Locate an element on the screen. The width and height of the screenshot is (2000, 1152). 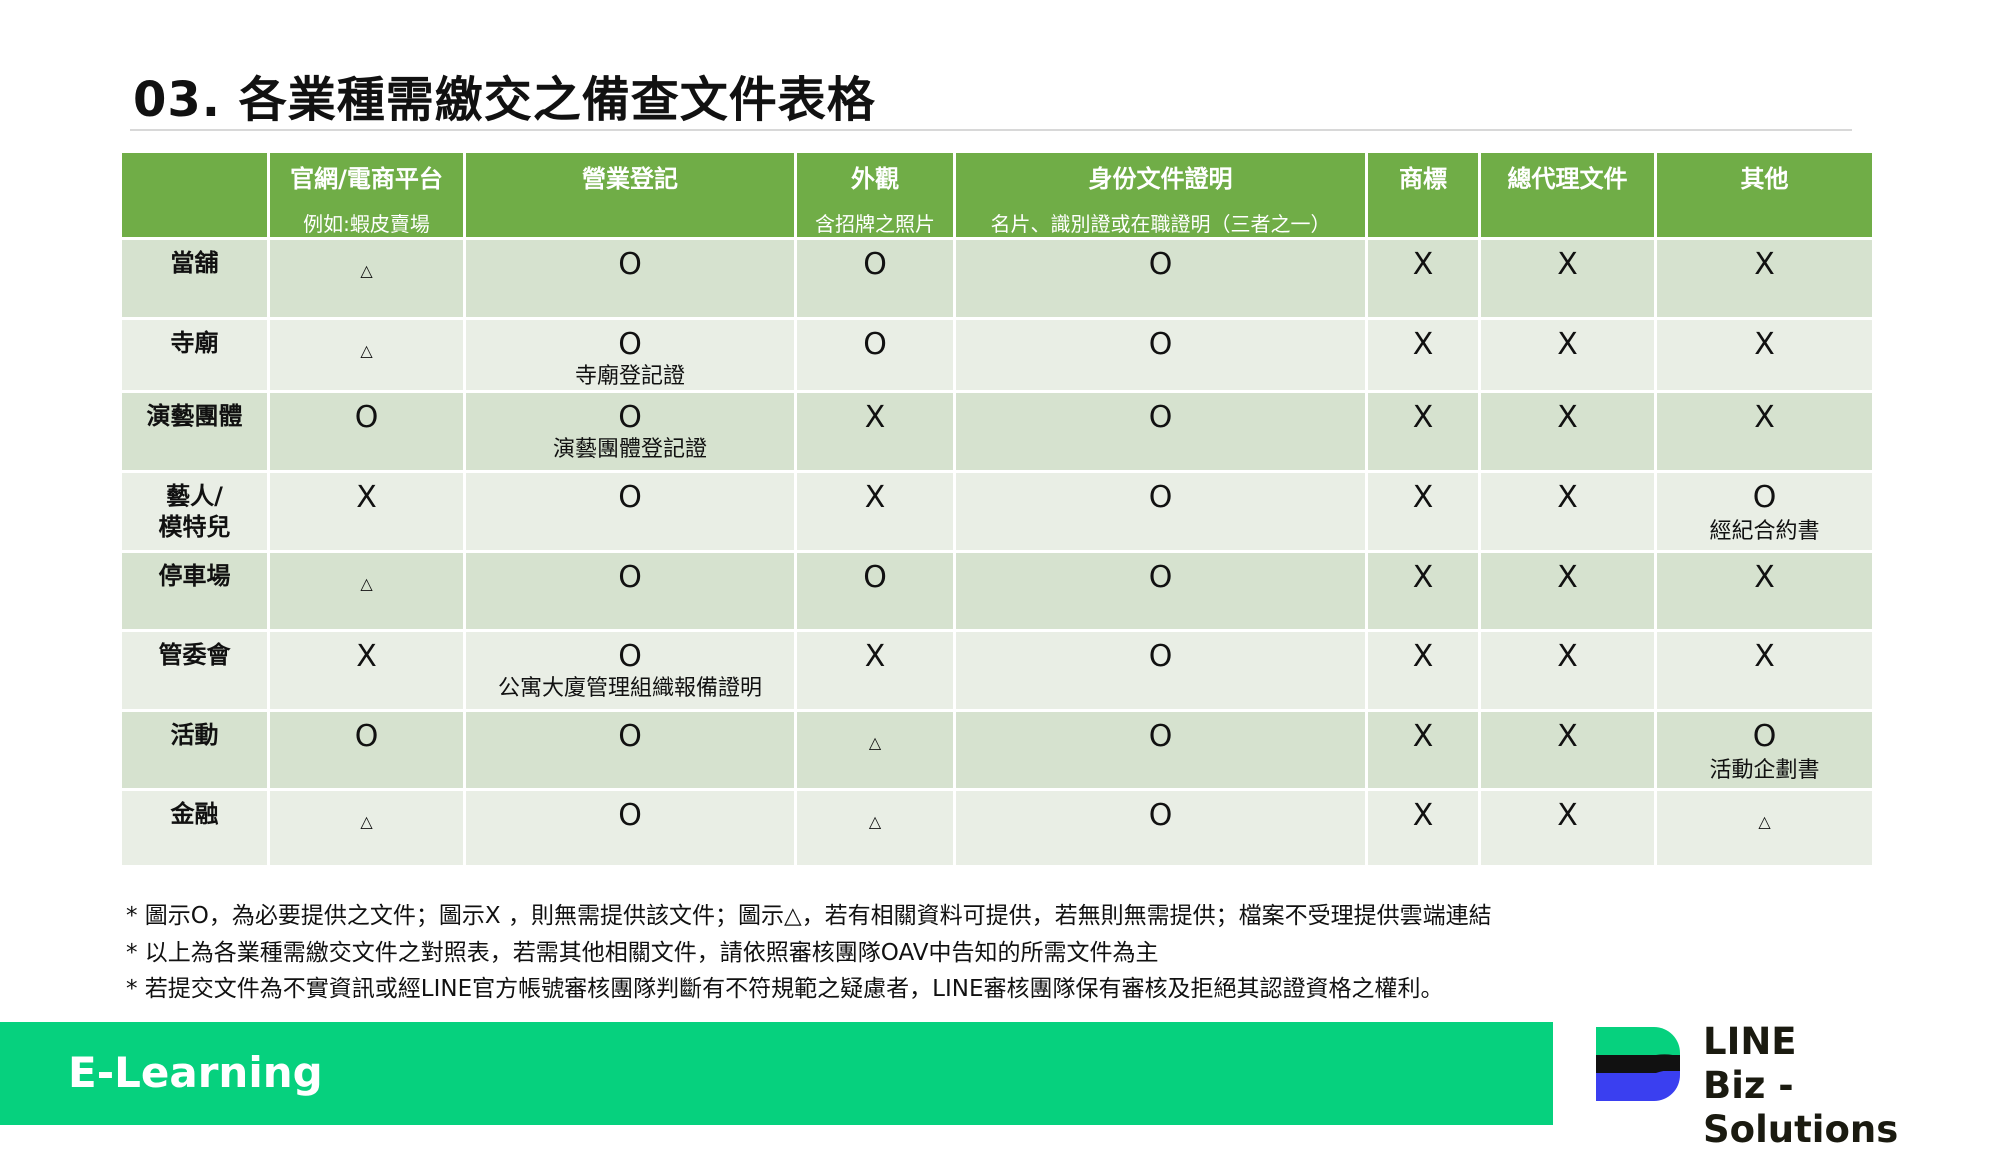
column-header: 身份文件證明名片、識別證或在職證明（三者之一） is located at coordinates (1160, 195).